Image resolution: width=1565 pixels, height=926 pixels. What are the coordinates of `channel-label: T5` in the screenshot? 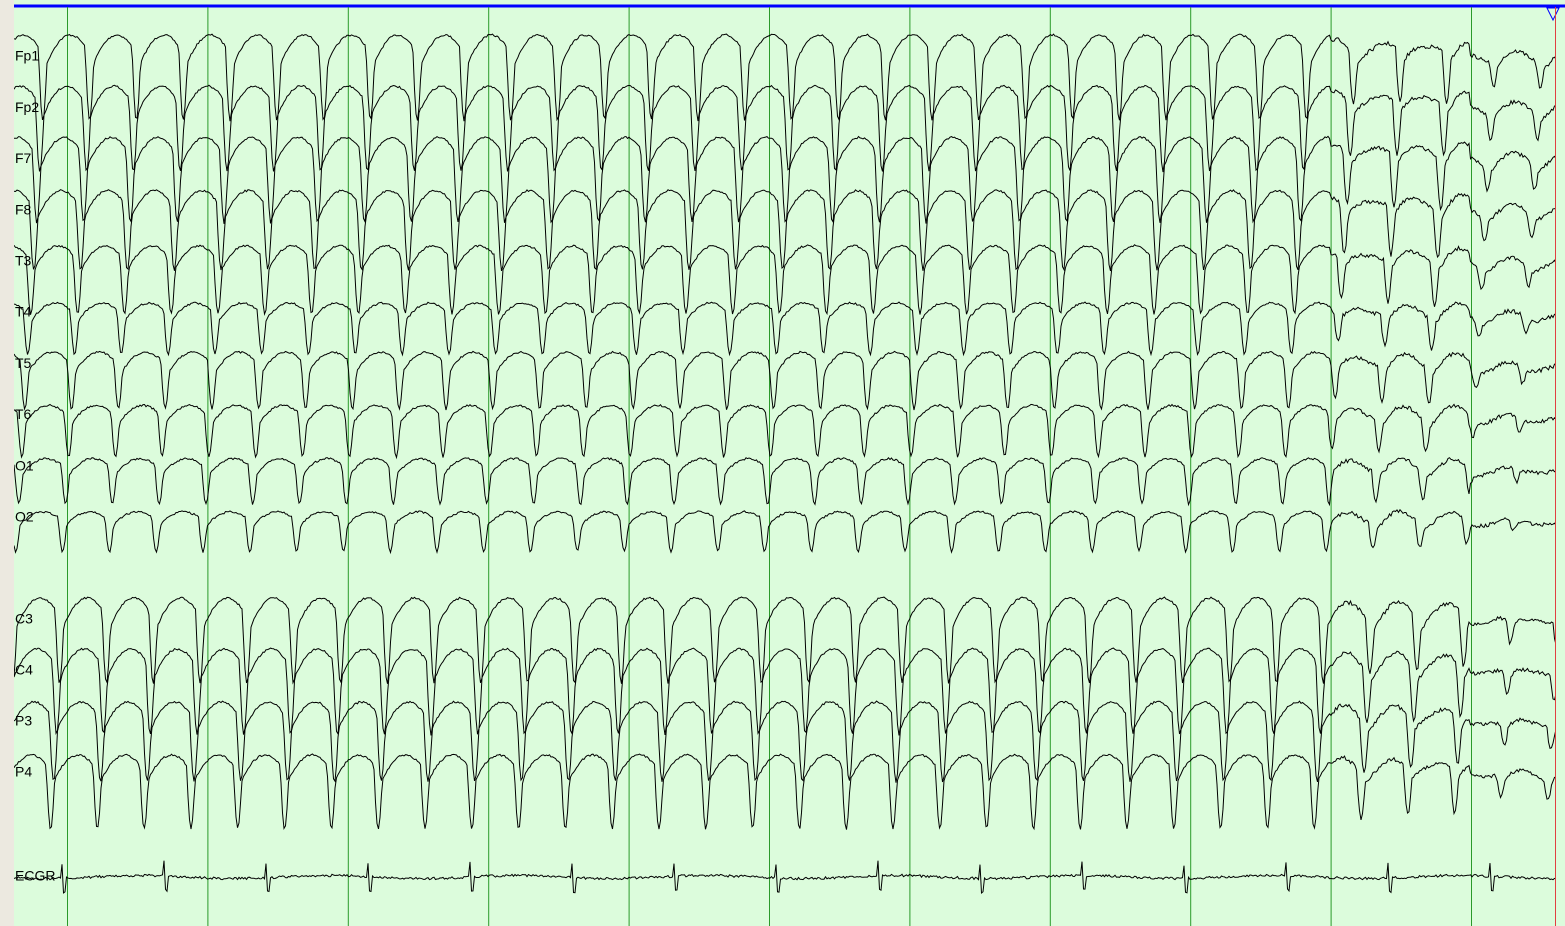 It's located at (23, 363).